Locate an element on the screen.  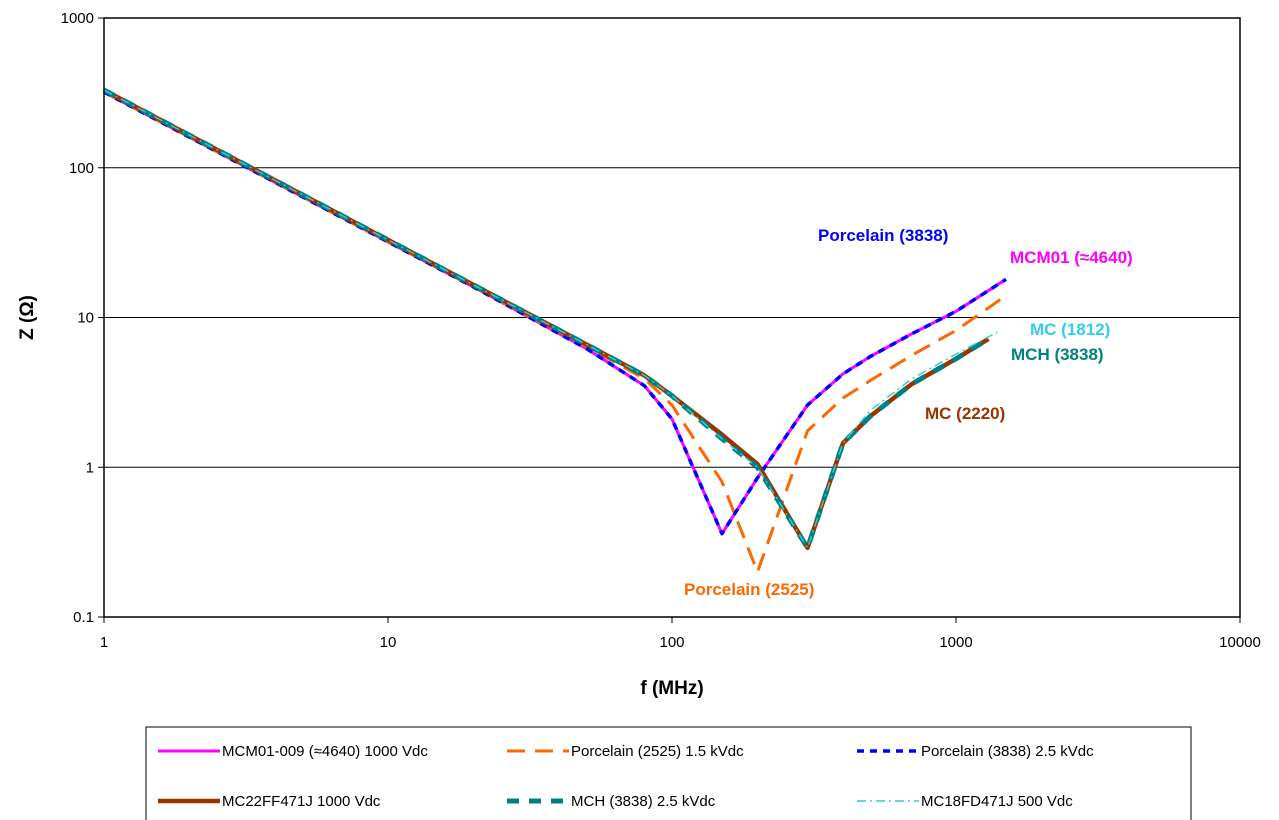
y-tick-label: 100 is located at coordinates (81, 168).